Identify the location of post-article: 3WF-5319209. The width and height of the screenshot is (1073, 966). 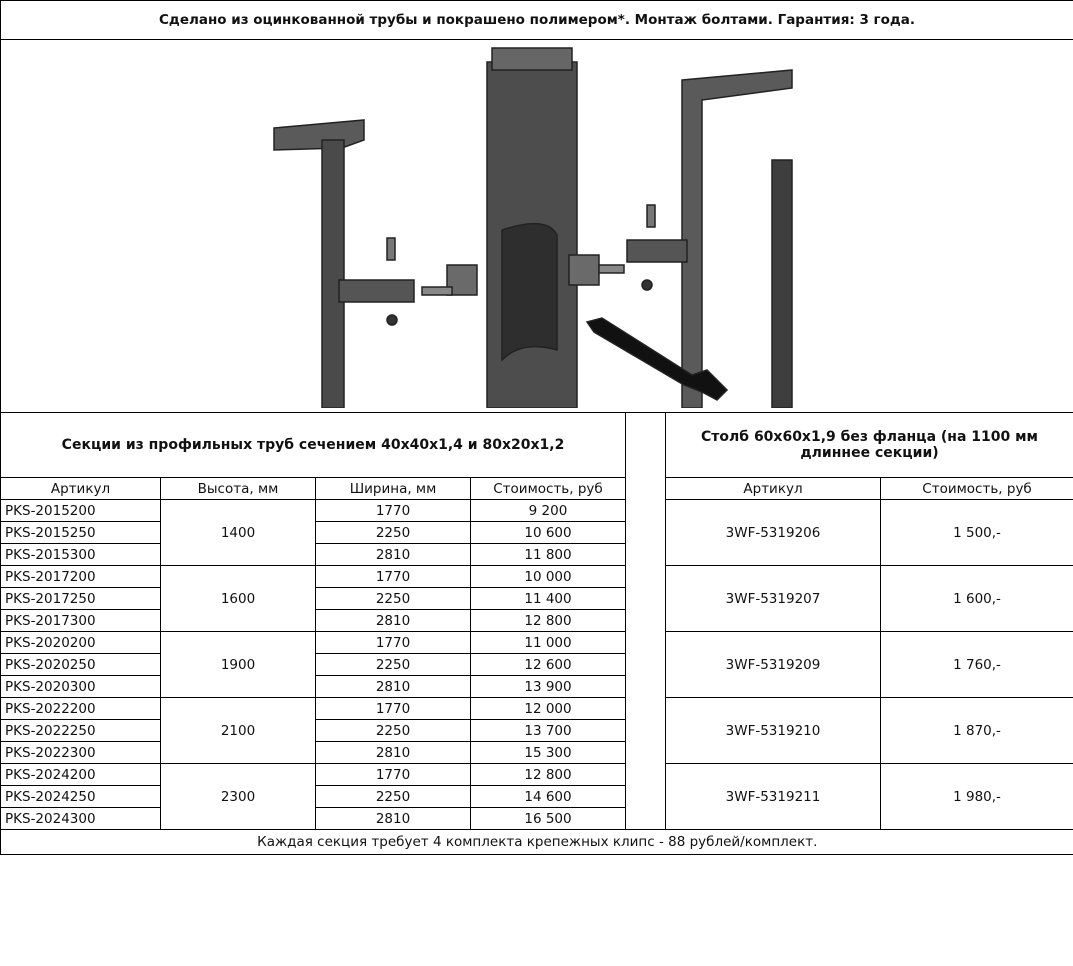
(773, 664).